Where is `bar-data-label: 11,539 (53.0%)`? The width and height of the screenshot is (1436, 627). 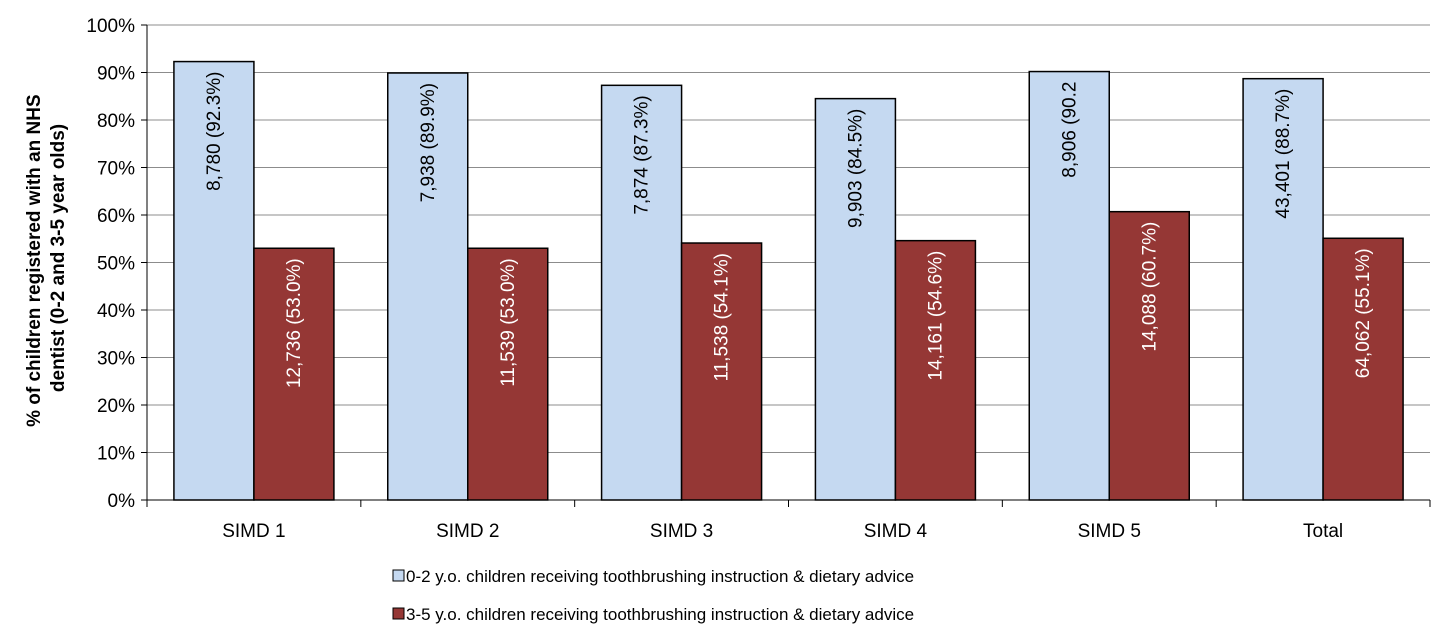 bar-data-label: 11,539 (53.0%) is located at coordinates (508, 322).